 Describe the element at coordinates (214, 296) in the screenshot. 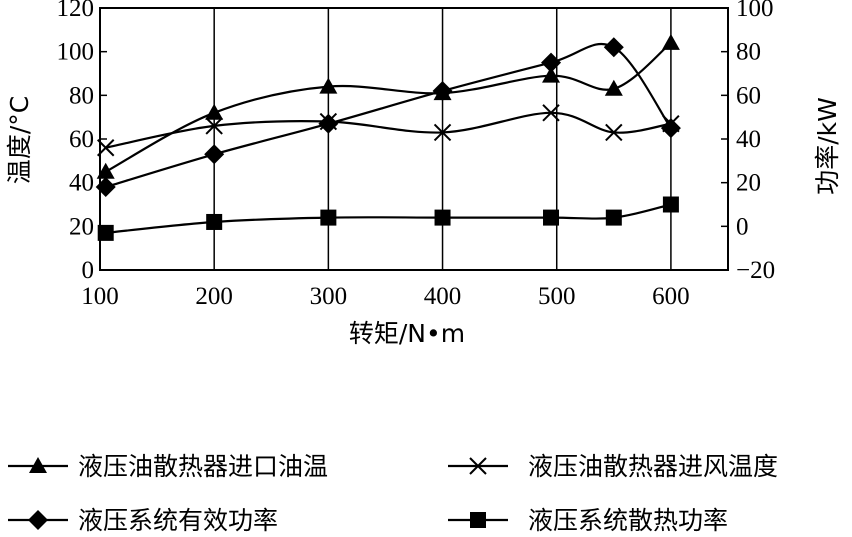

I see `x-tick-label: 200` at that location.